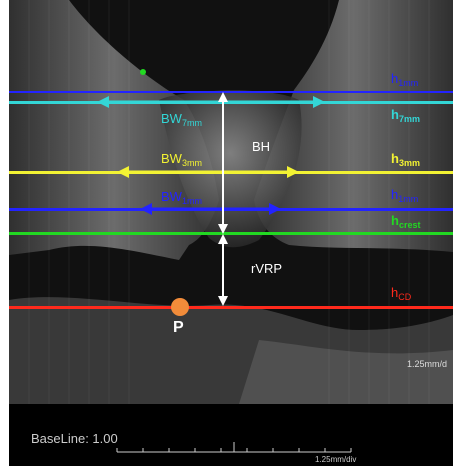  I want to click on h7-label: h7mm, so click(405, 115).